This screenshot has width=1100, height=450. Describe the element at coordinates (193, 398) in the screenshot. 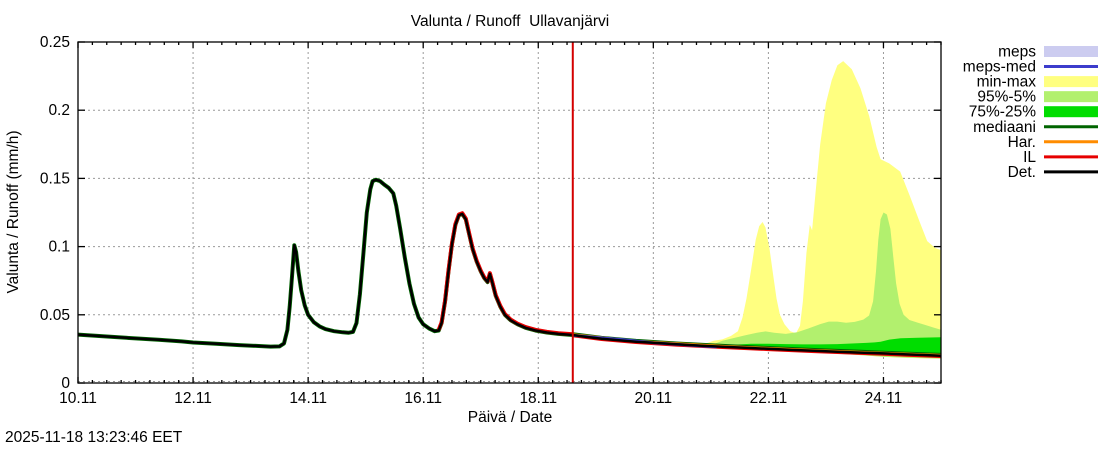

I see `x-tick-label: 12.11` at that location.